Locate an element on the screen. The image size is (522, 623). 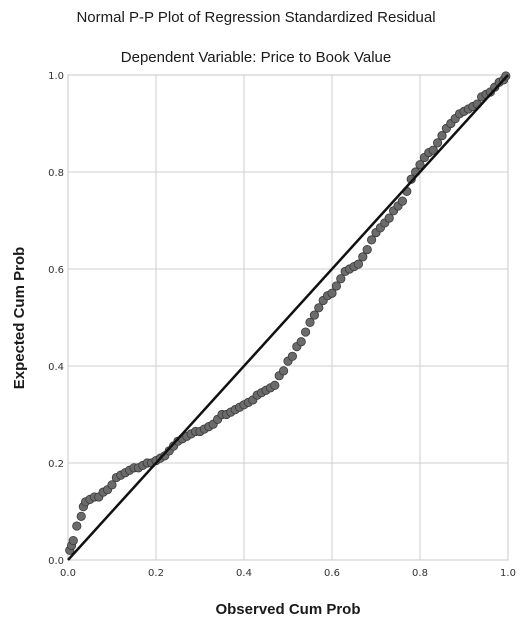
x-tick-label: 0.4 is located at coordinates (244, 573).